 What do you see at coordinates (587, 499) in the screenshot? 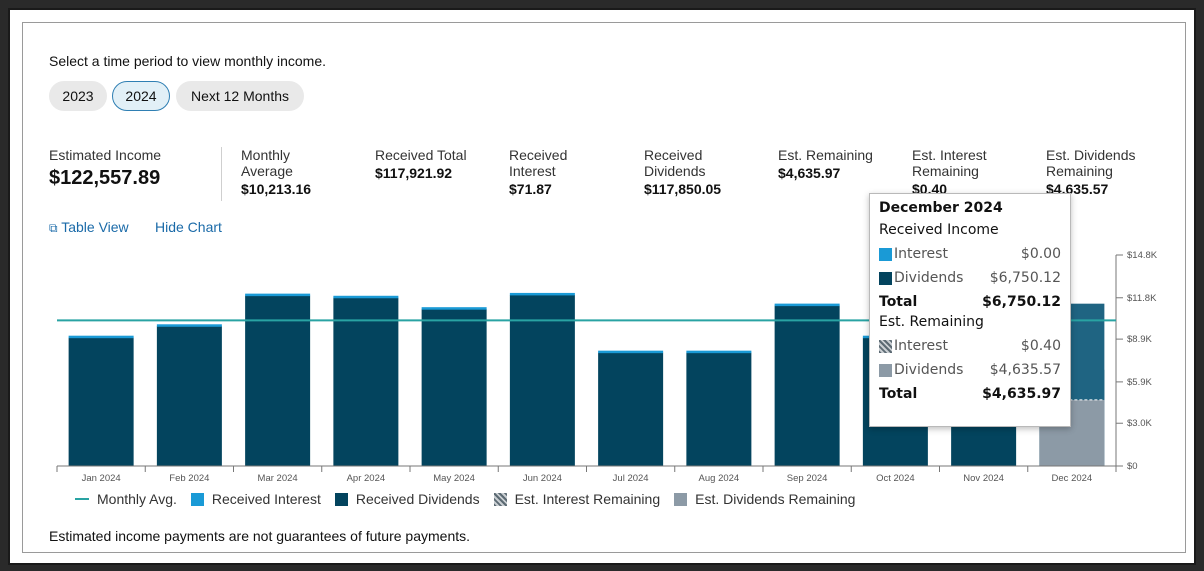
I see `legend-label: Est. Interest Remaining` at bounding box center [587, 499].